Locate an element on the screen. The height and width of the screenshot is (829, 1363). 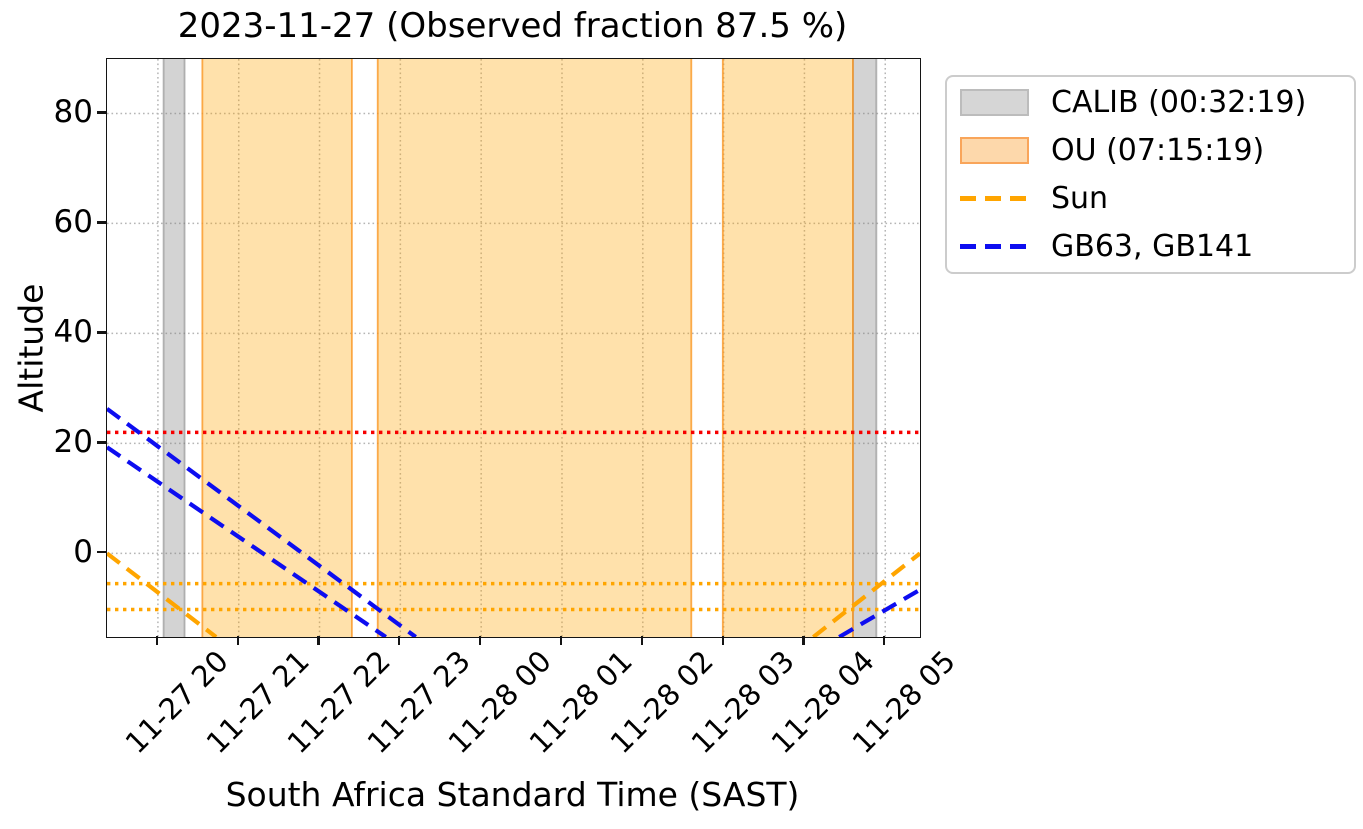
legend-item: OU (07:15:19) is located at coordinates (1157, 151).